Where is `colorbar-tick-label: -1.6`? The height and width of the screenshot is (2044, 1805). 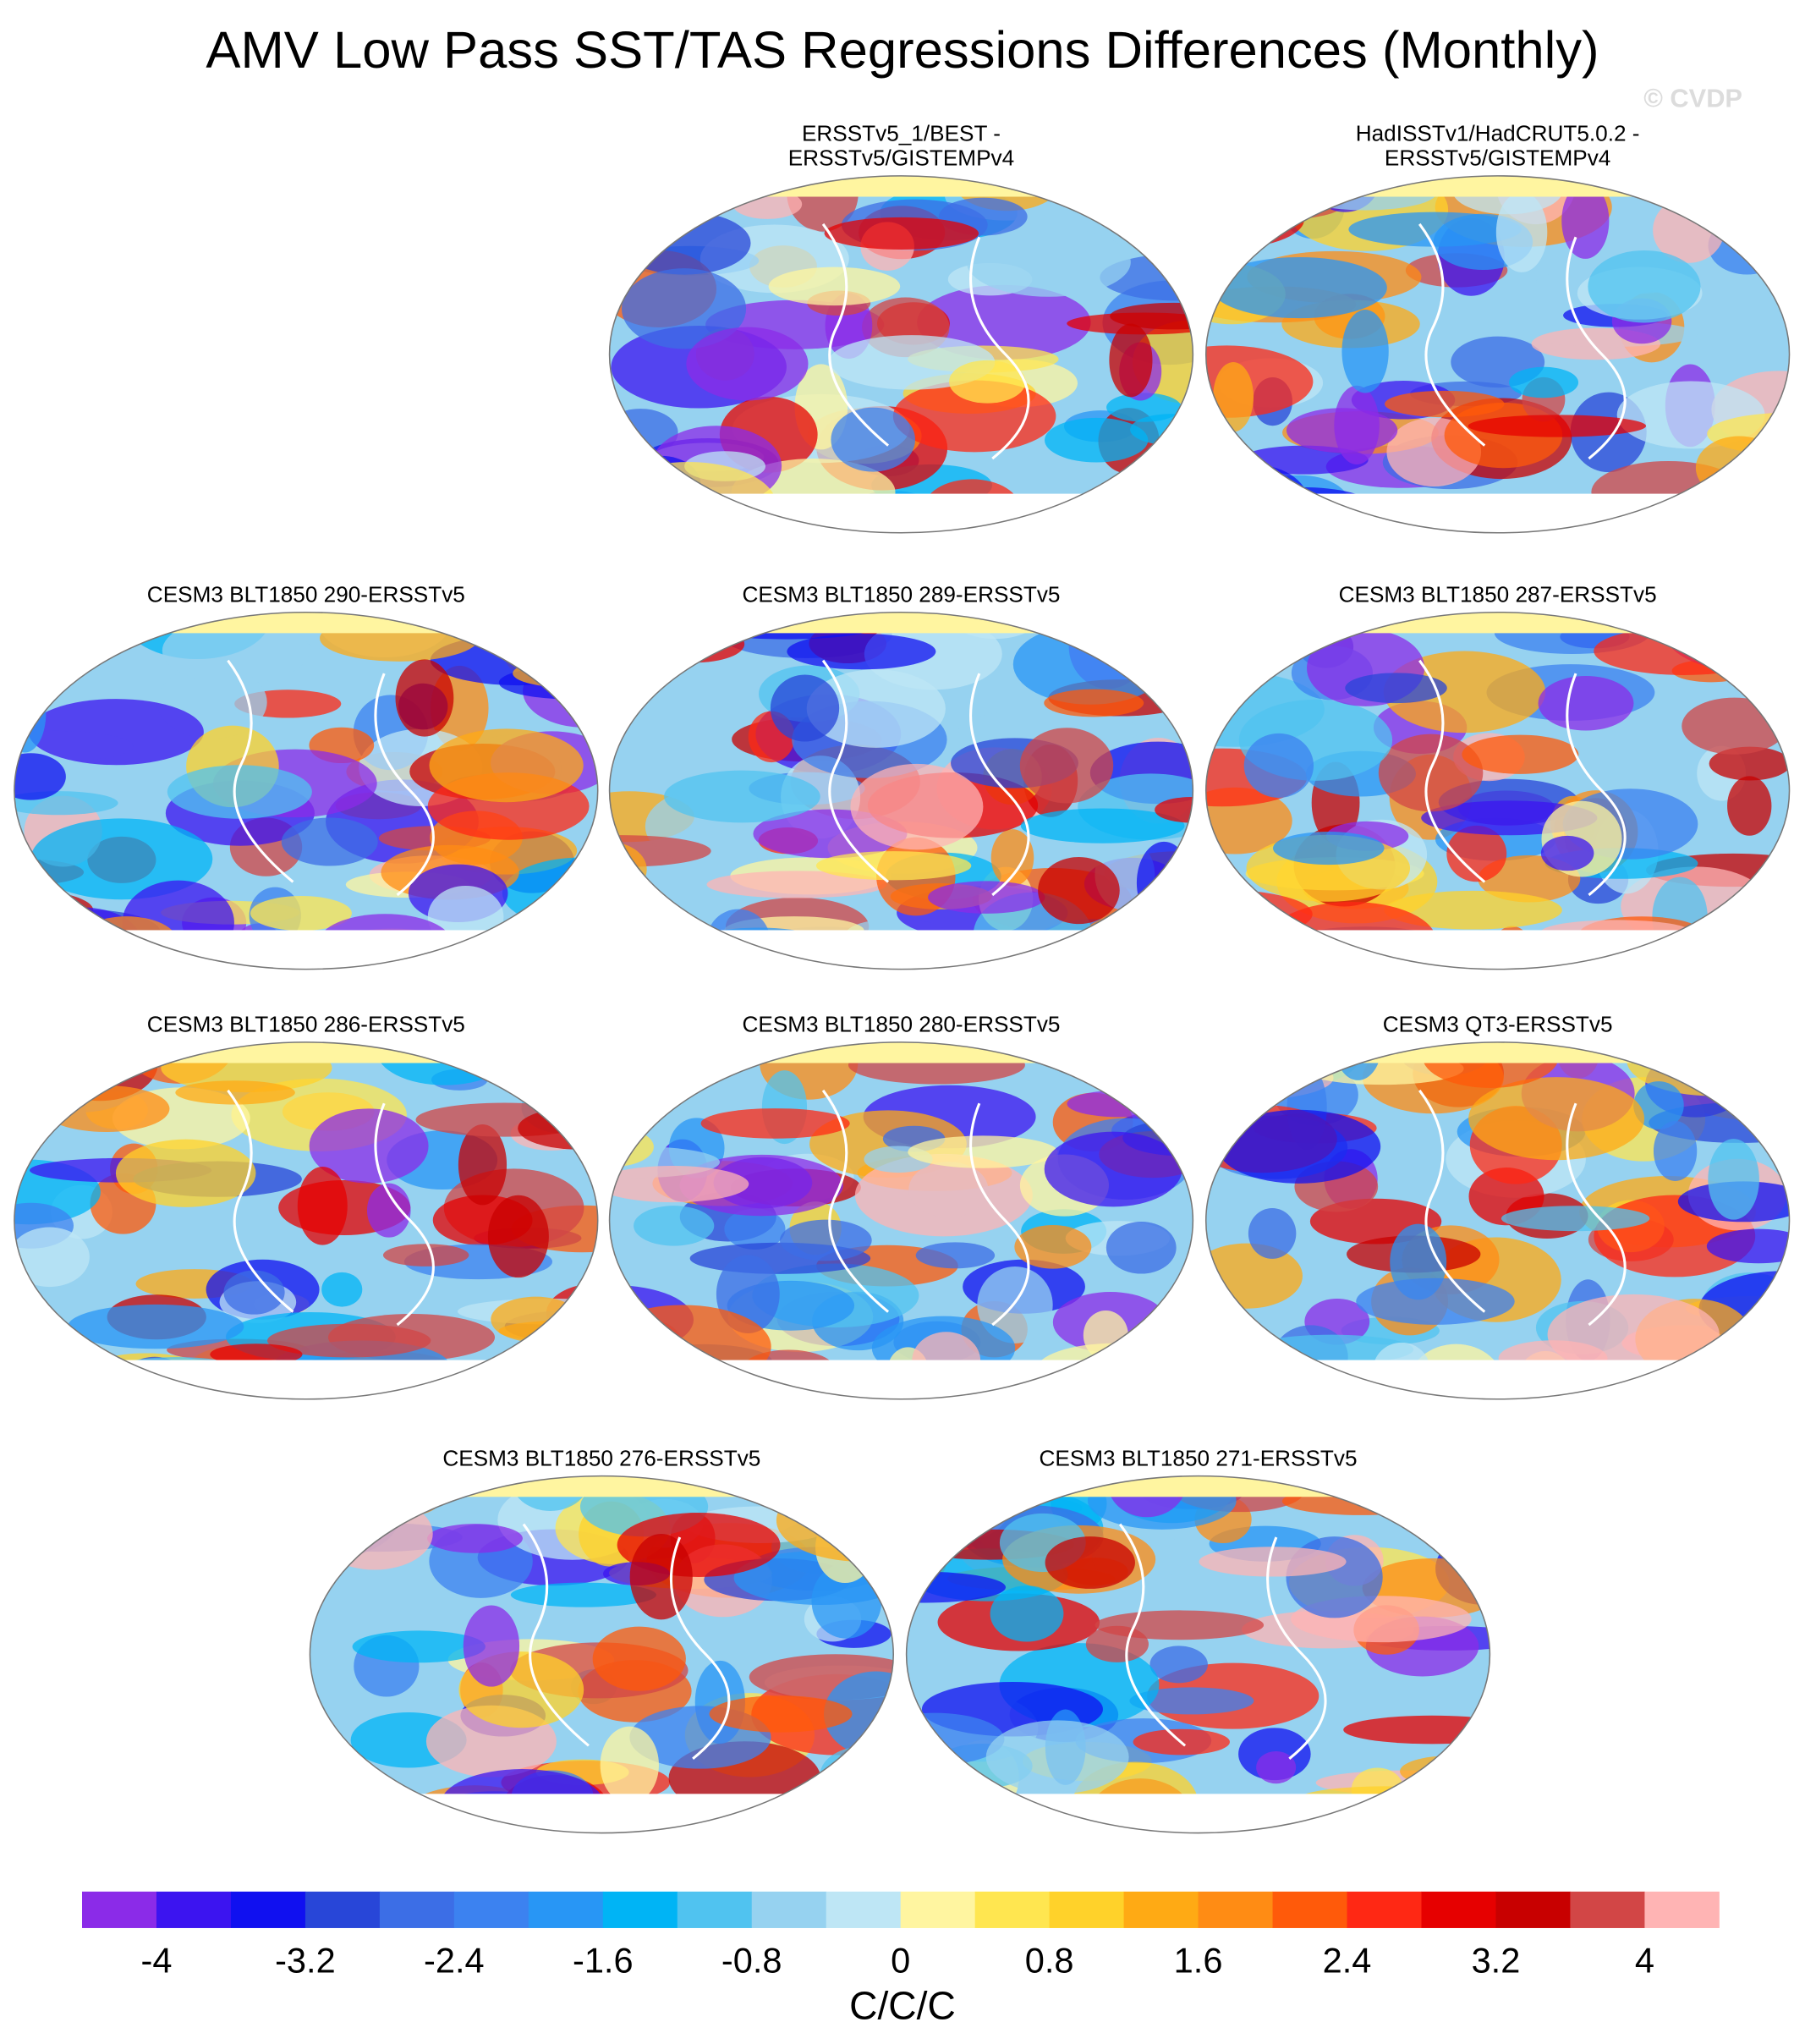
colorbar-tick-label: -1.6 is located at coordinates (603, 1960).